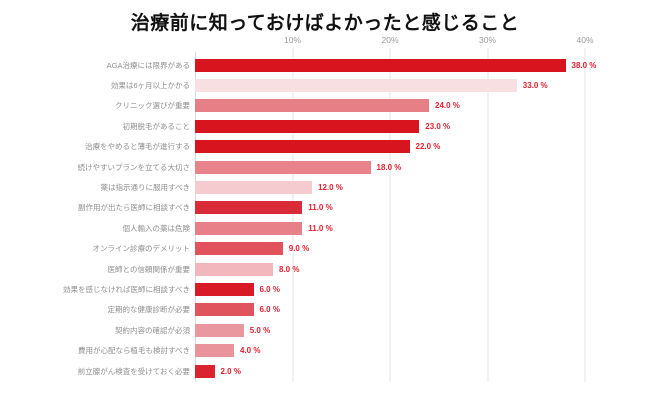  What do you see at coordinates (195, 217) in the screenshot?
I see `y-axis-line` at bounding box center [195, 217].